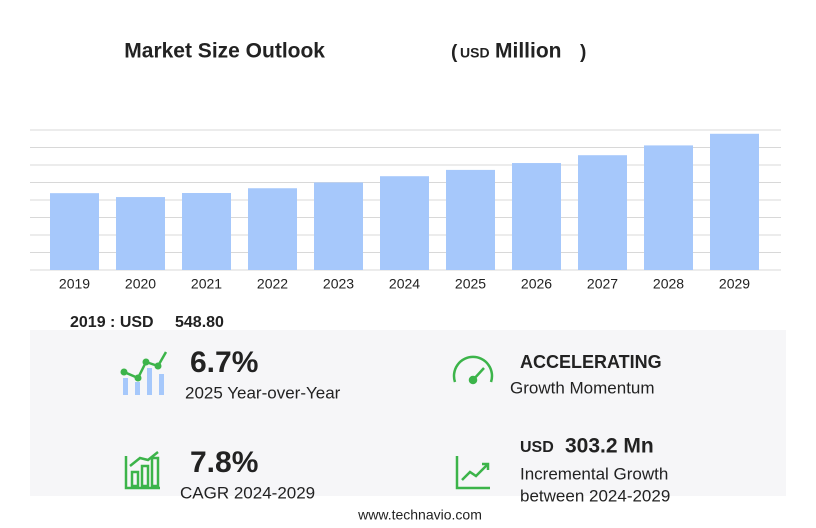 The height and width of the screenshot is (528, 816). What do you see at coordinates (537, 447) in the screenshot?
I see `incremental-prefix: USD` at bounding box center [537, 447].